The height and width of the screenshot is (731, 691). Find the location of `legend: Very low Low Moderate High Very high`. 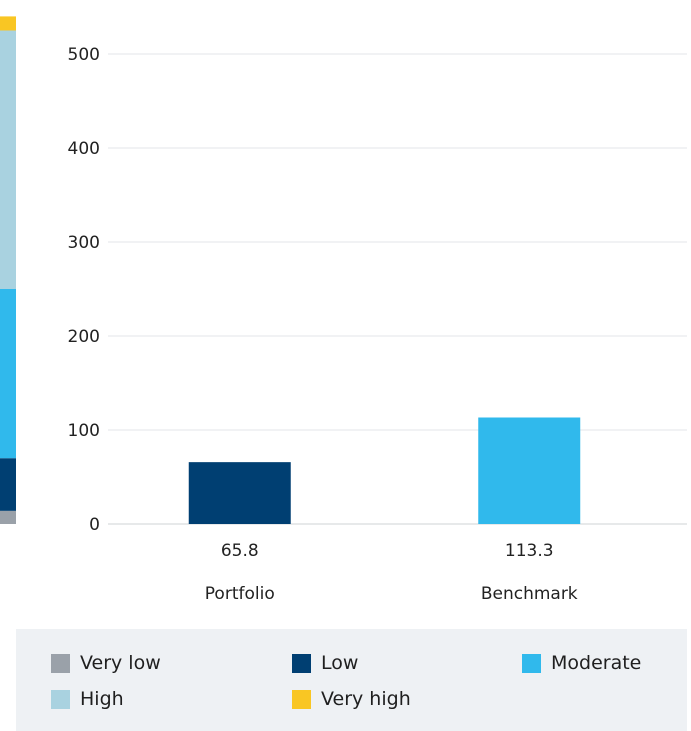

legend: Very low Low Moderate High Very high is located at coordinates (351, 680).